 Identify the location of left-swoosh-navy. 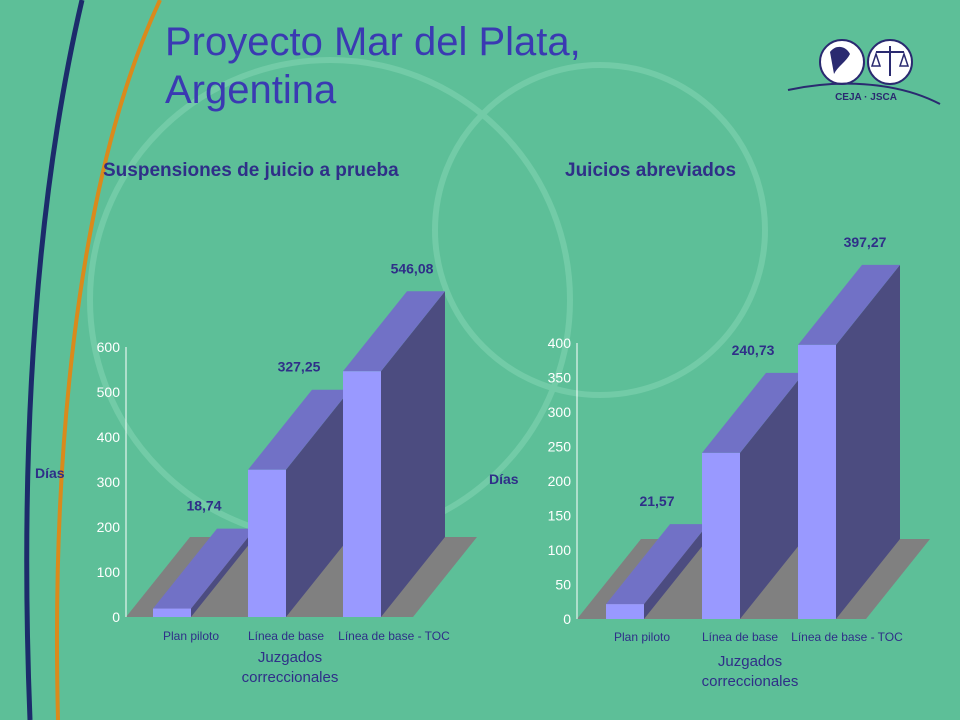
(54, 360).